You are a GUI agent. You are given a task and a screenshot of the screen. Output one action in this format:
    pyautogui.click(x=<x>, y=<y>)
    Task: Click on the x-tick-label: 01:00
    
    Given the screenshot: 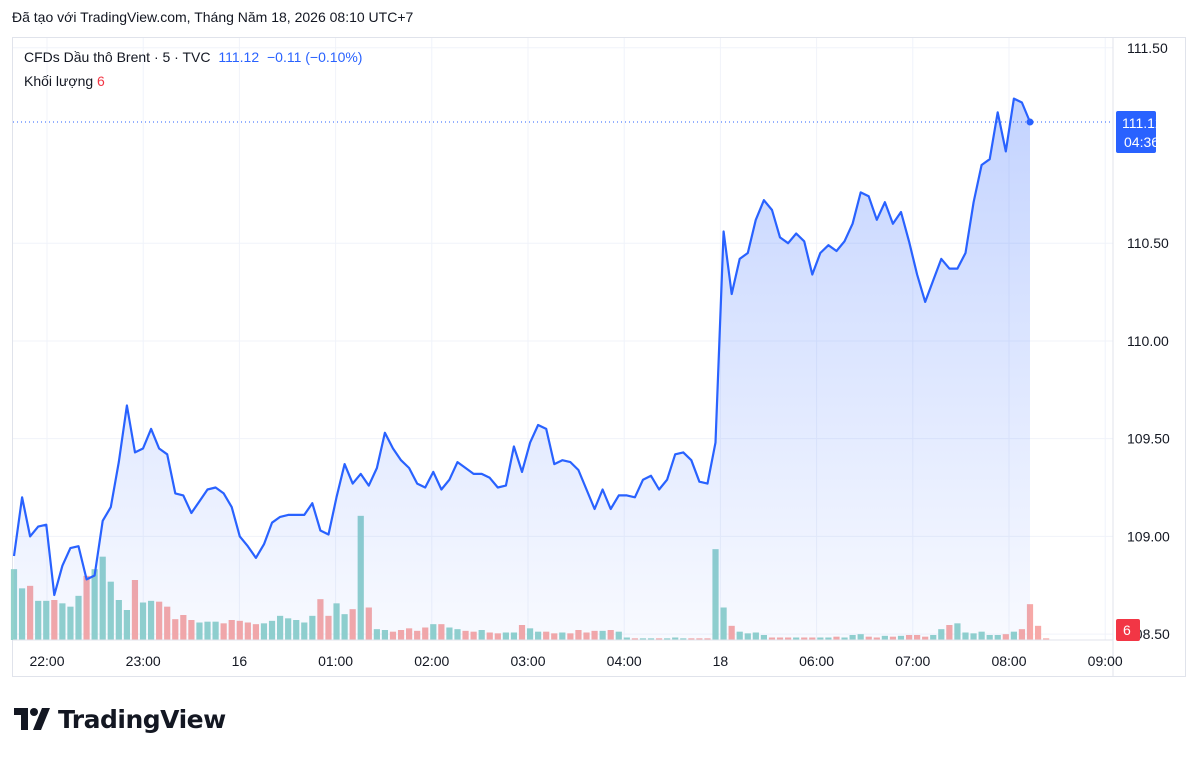 What is the action you would take?
    pyautogui.click(x=335, y=661)
    